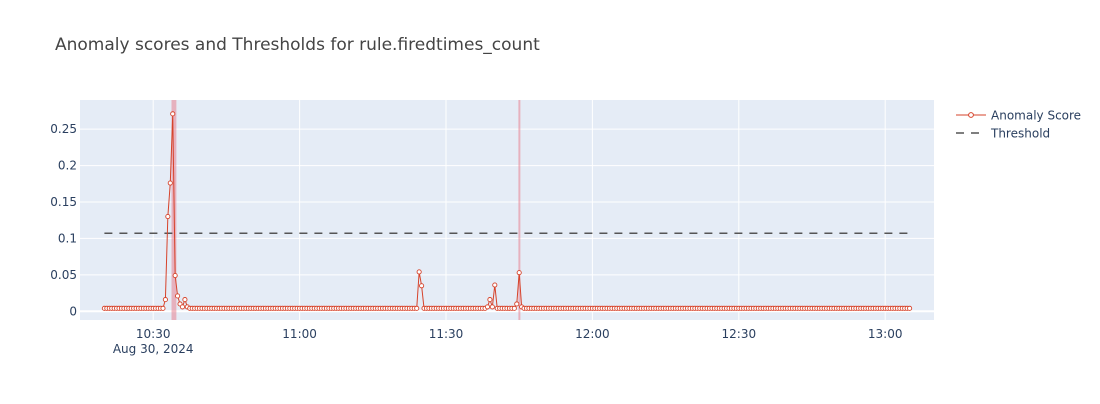  What do you see at coordinates (67, 166) in the screenshot?
I see `y-tick-label: 0.2` at bounding box center [67, 166].